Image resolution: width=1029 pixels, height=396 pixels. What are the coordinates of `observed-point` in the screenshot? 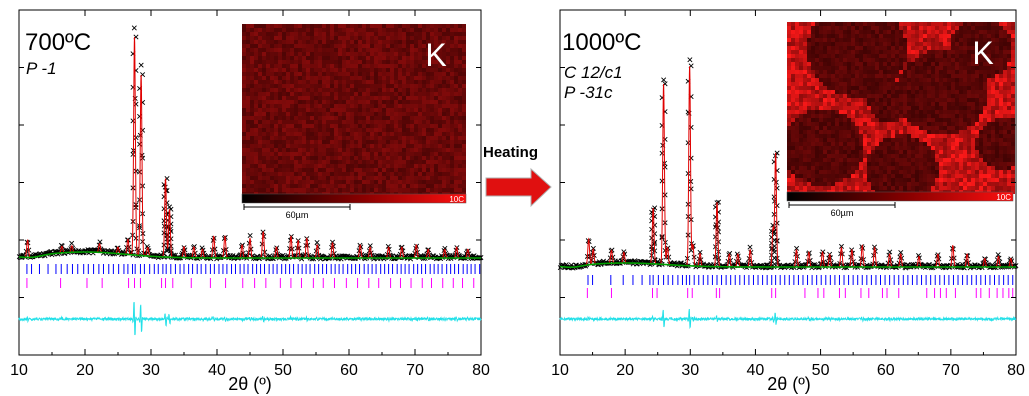 It's located at (100, 242).